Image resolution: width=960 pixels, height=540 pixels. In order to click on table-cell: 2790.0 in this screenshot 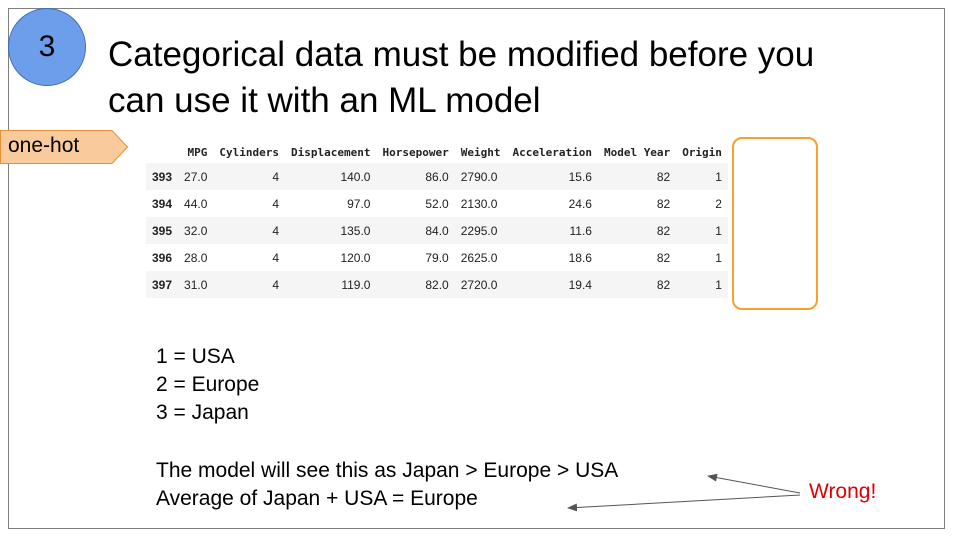, I will do `click(480, 176)`.